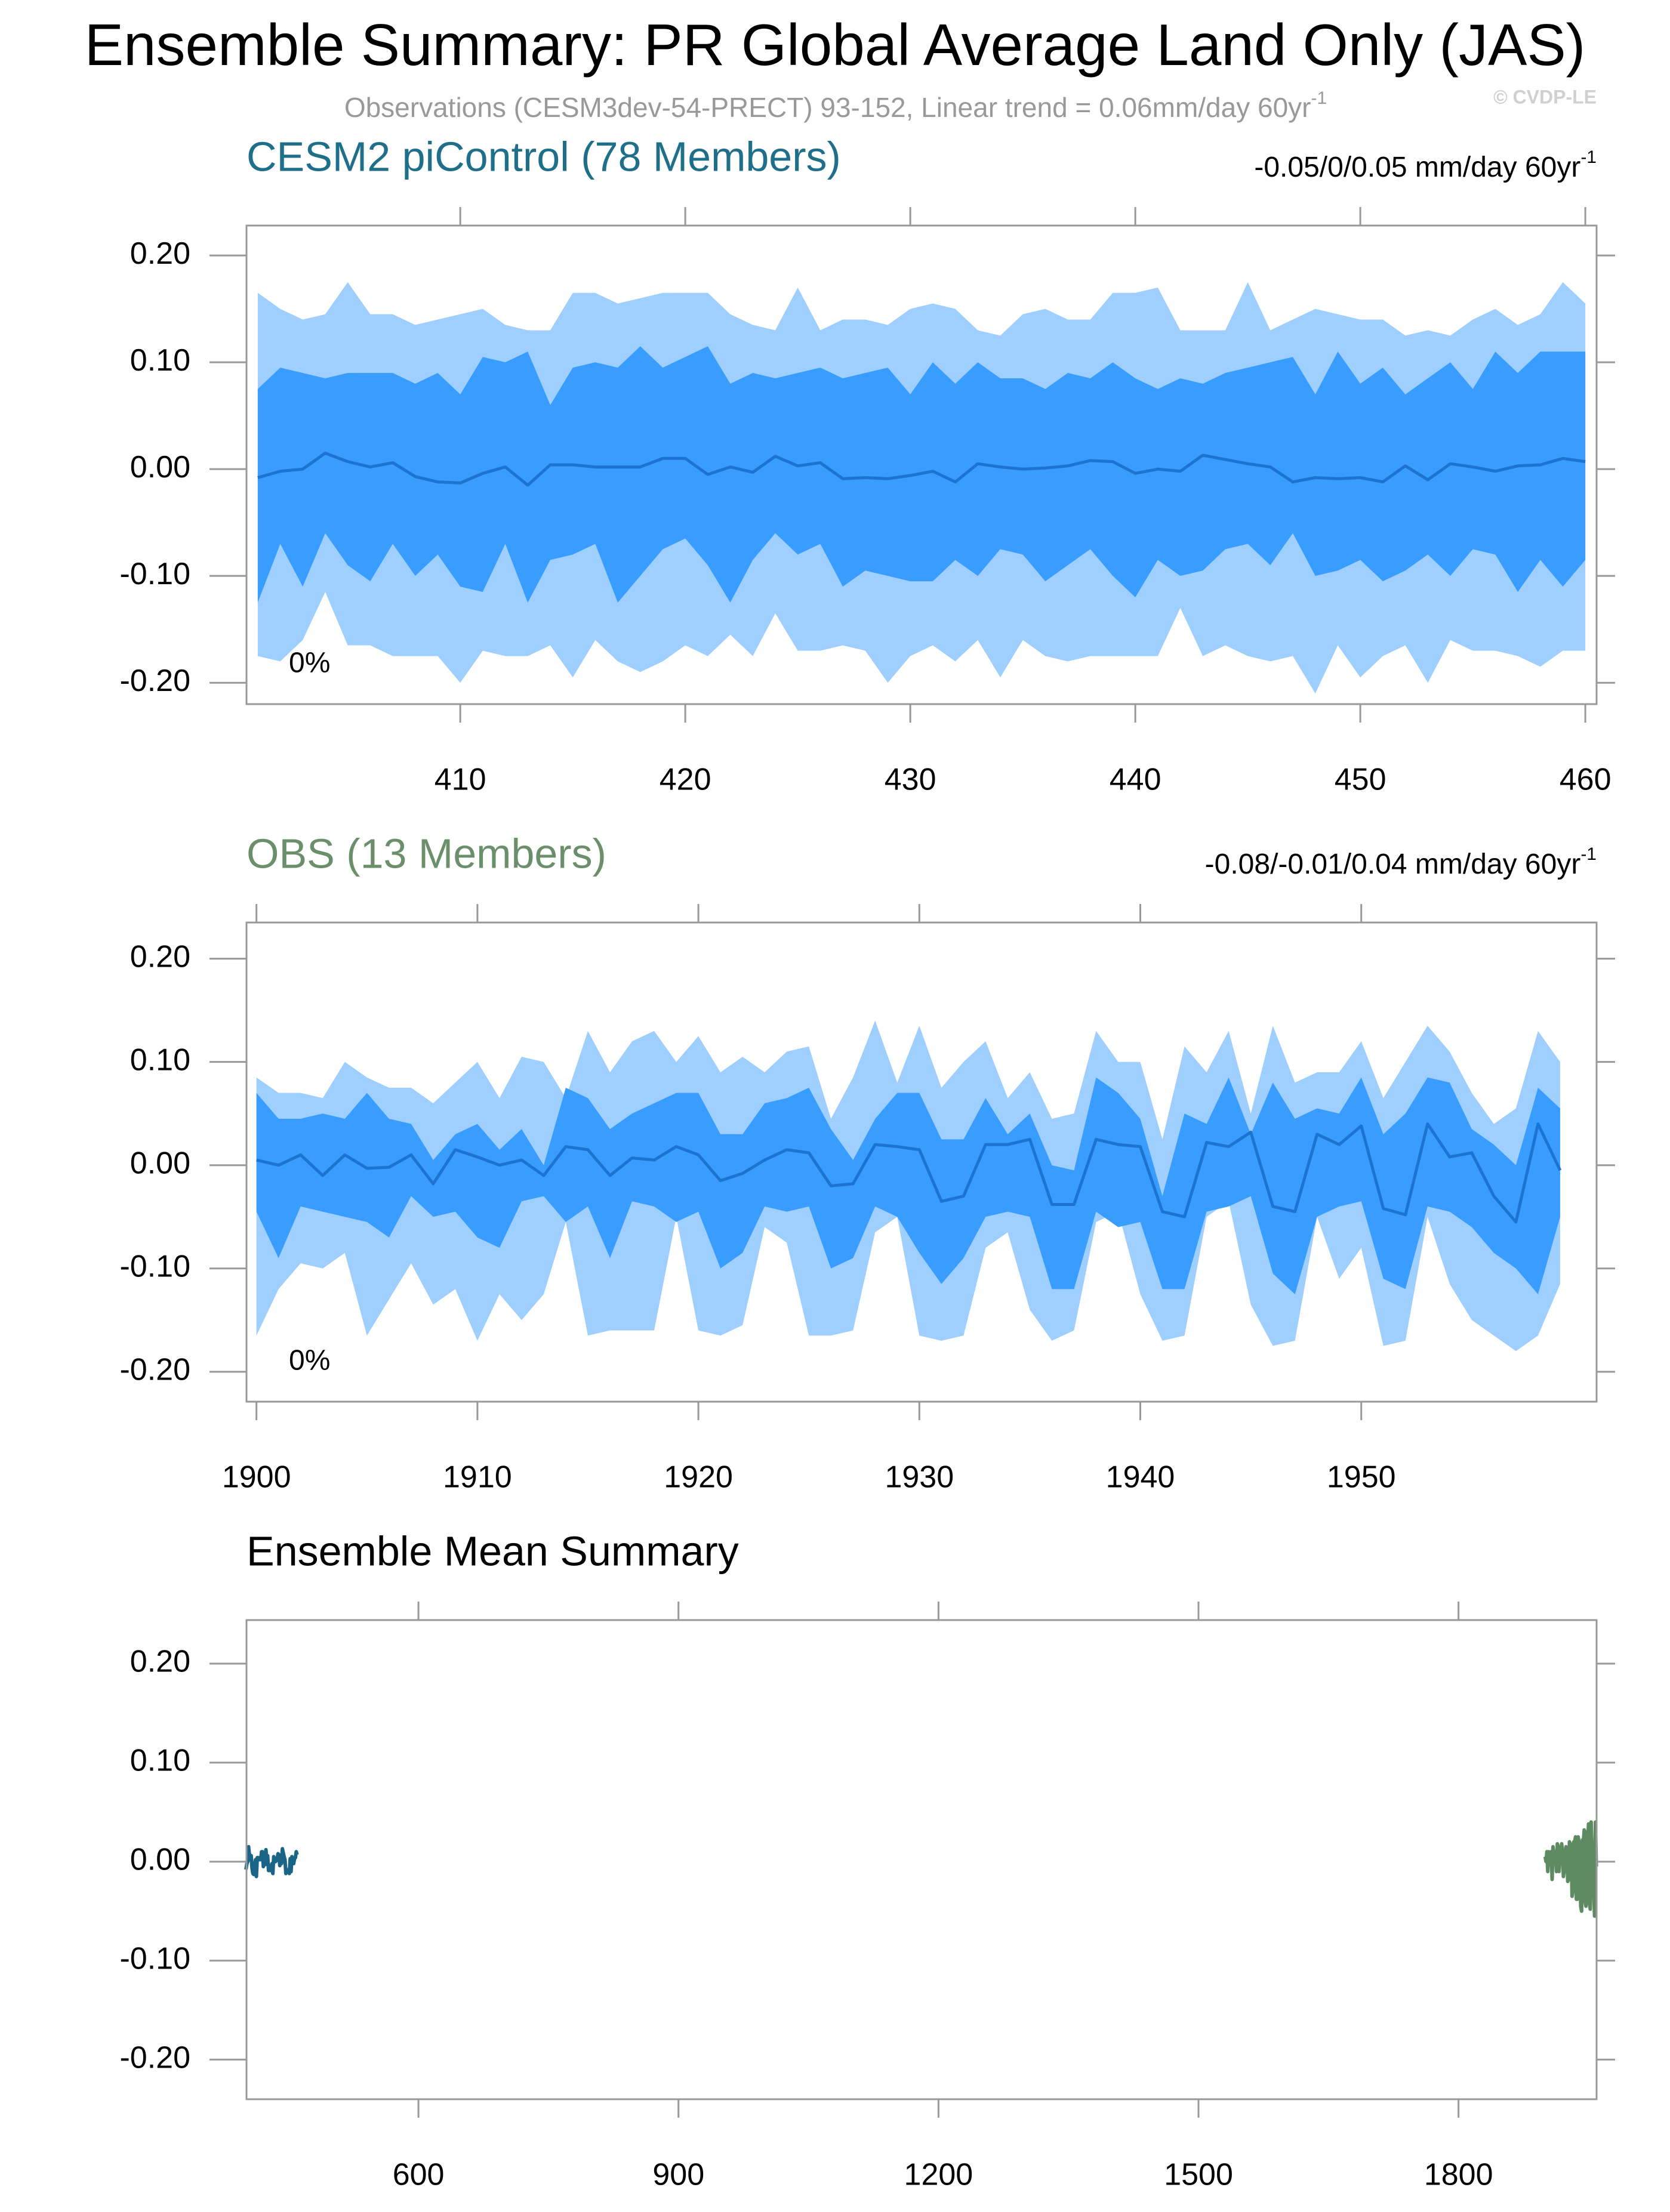  Describe the element at coordinates (544, 156) in the screenshot. I see `panel-title: CESM2 piControl (78 Members)` at that location.